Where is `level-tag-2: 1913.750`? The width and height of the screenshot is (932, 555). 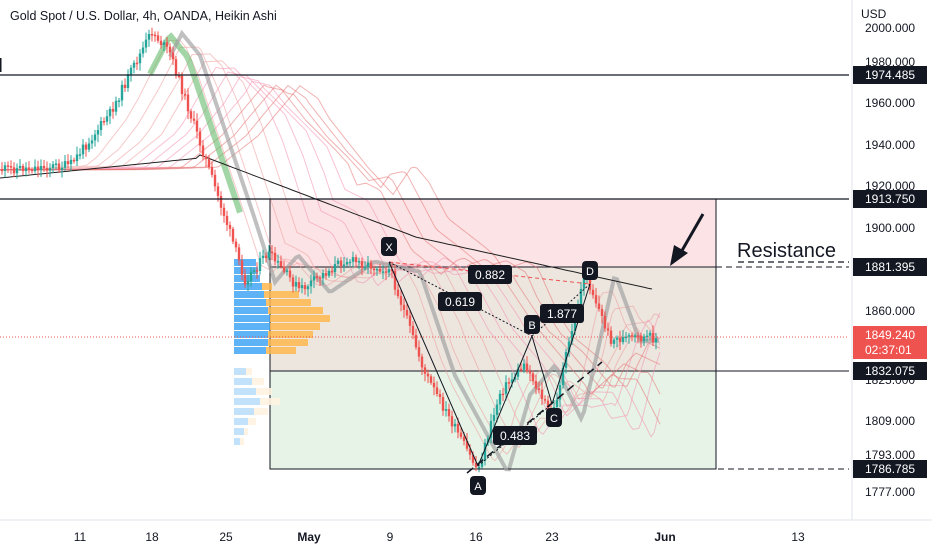
level-tag-2: 1913.750 is located at coordinates (890, 199).